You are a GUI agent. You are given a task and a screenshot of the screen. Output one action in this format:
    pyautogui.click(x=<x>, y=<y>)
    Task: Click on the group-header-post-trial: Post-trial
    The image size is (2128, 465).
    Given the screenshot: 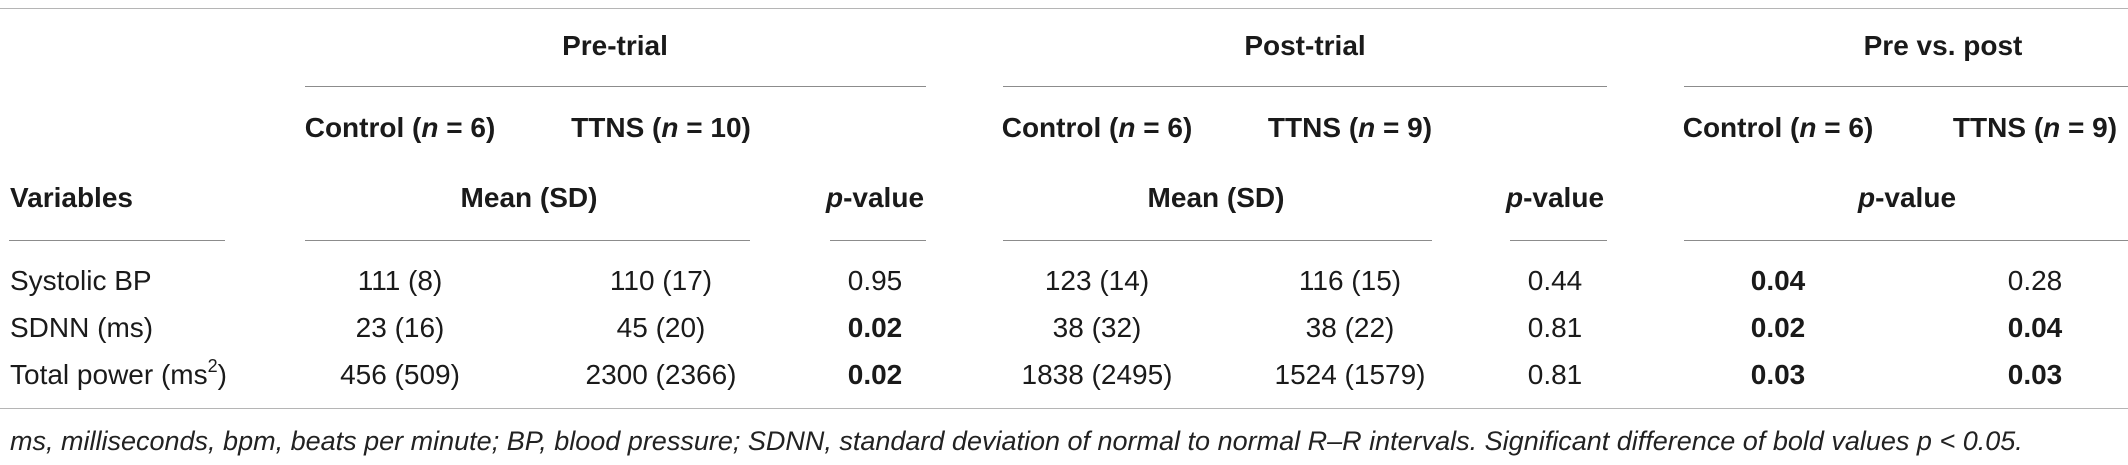 What is the action you would take?
    pyautogui.click(x=1305, y=45)
    